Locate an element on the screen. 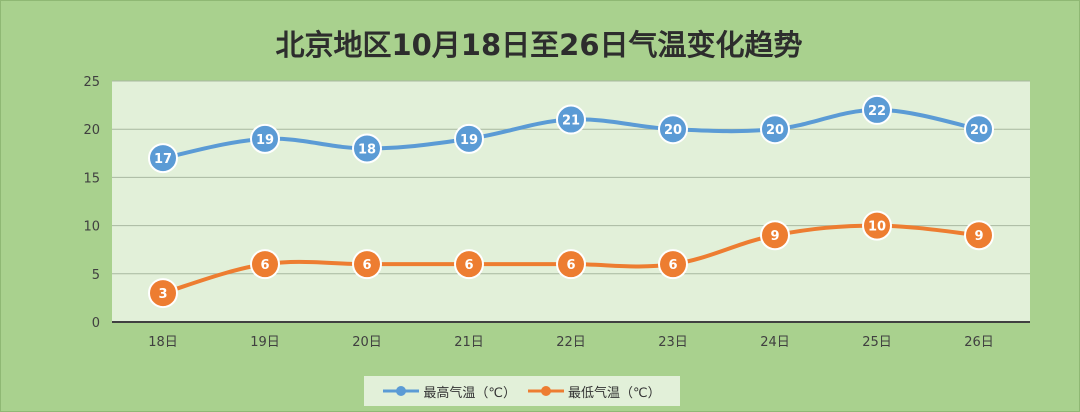 This screenshot has height=412, width=1080. legend-item-high: 最高气温（℃） is located at coordinates (449, 391).